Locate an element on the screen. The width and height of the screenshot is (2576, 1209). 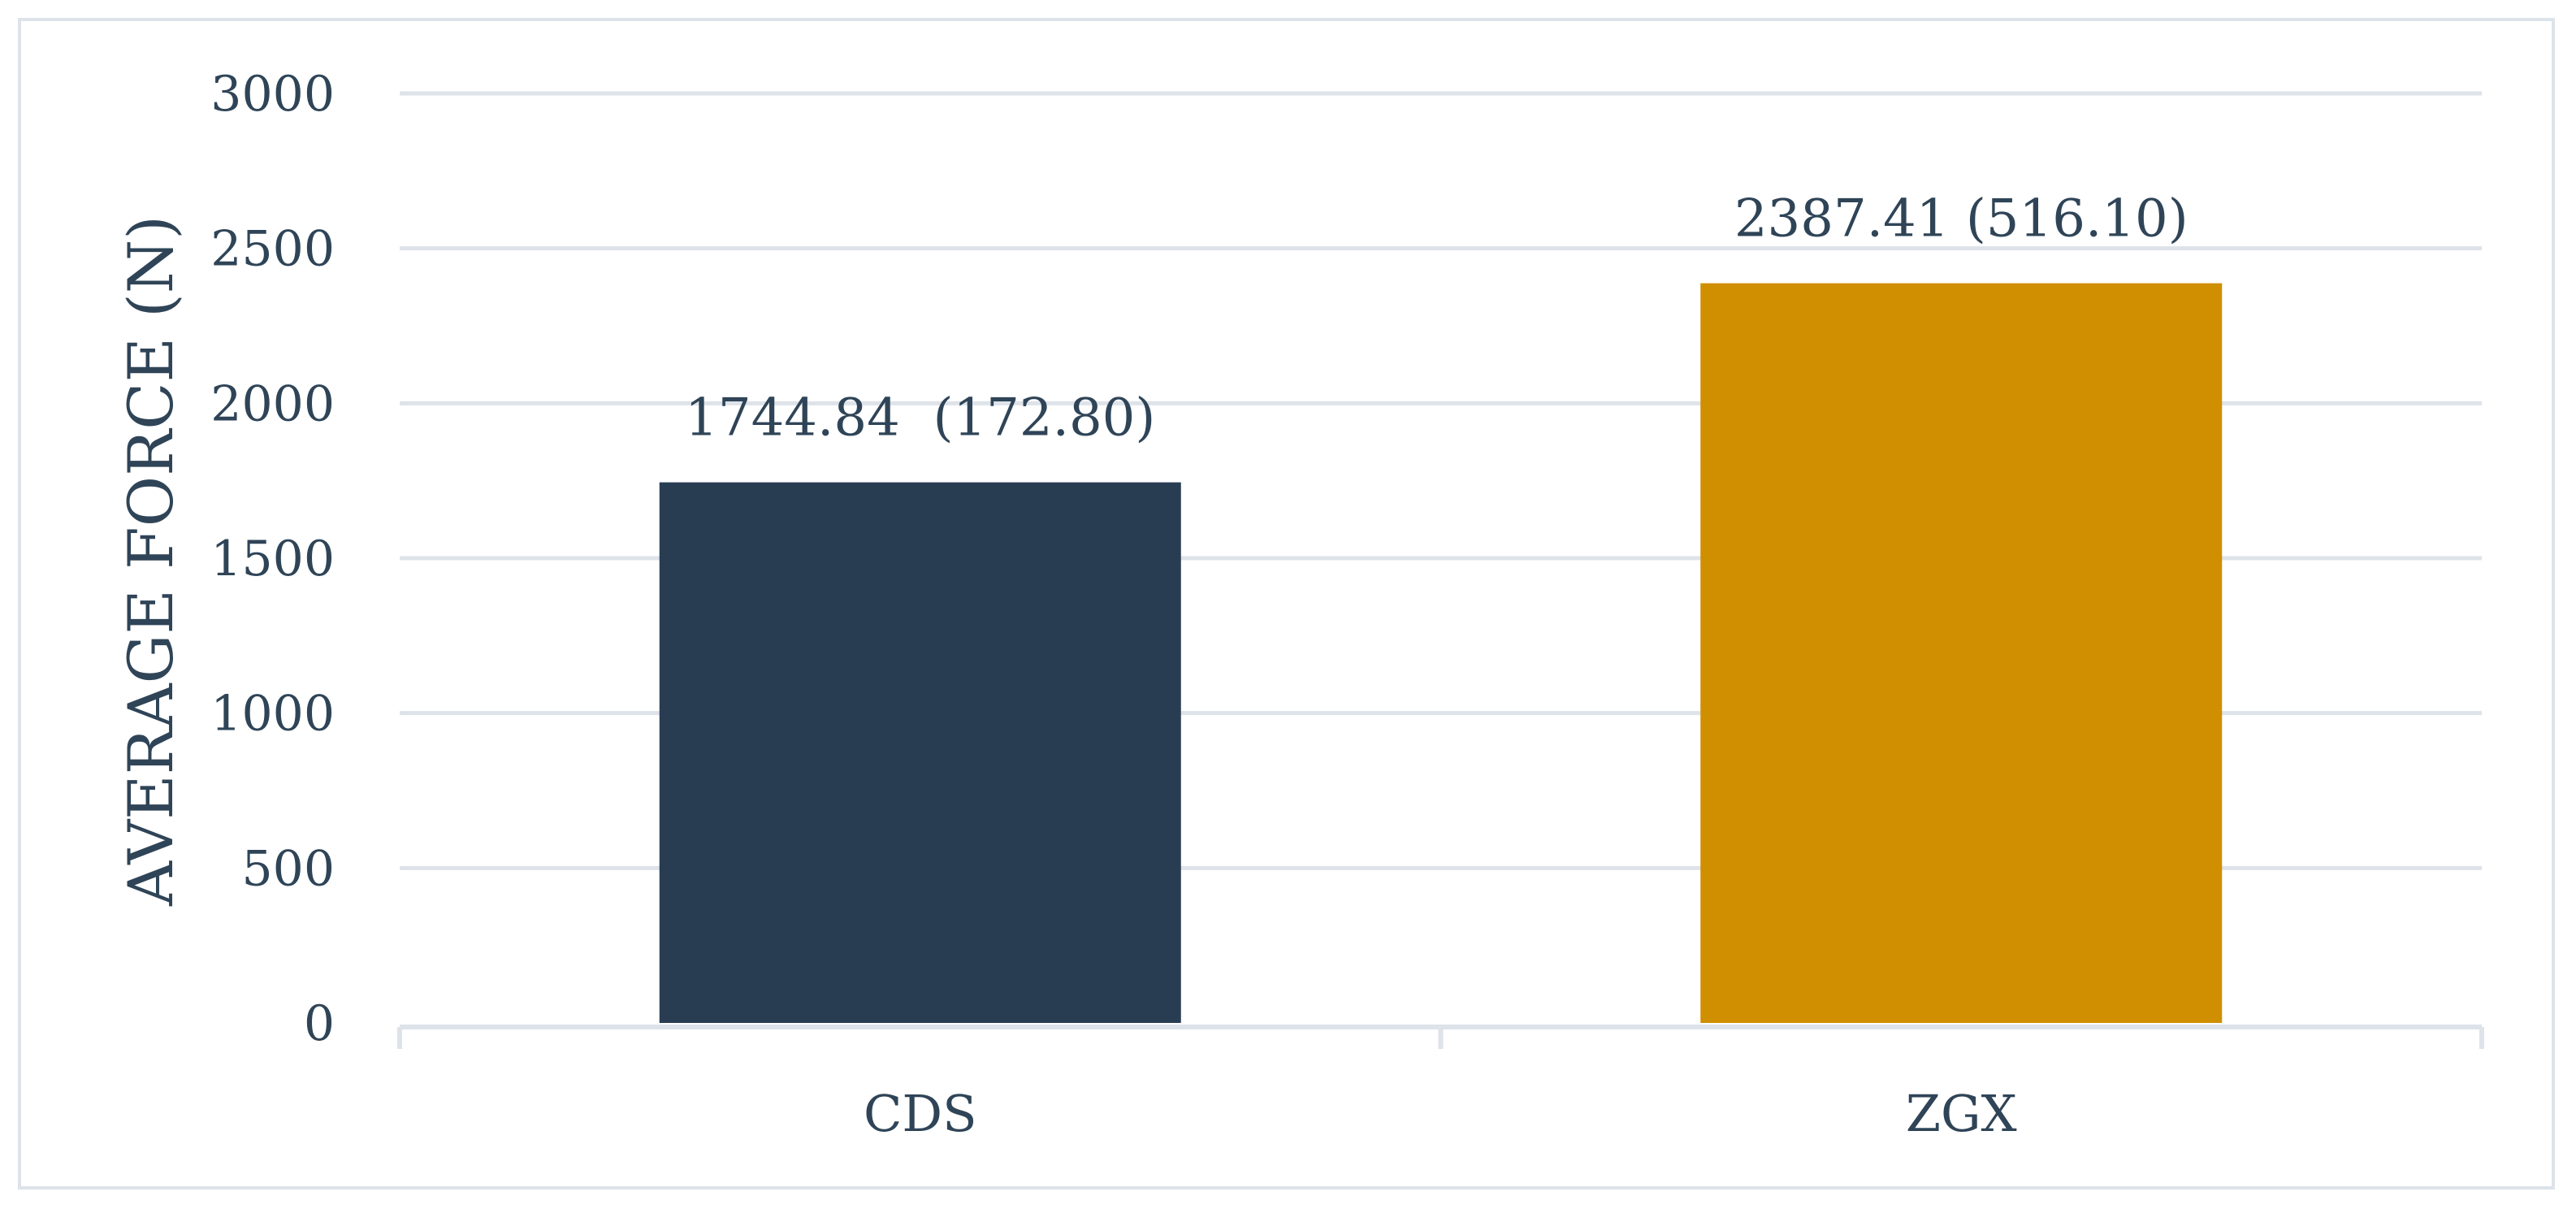
y-tick-label: 1000 is located at coordinates (272, 715).